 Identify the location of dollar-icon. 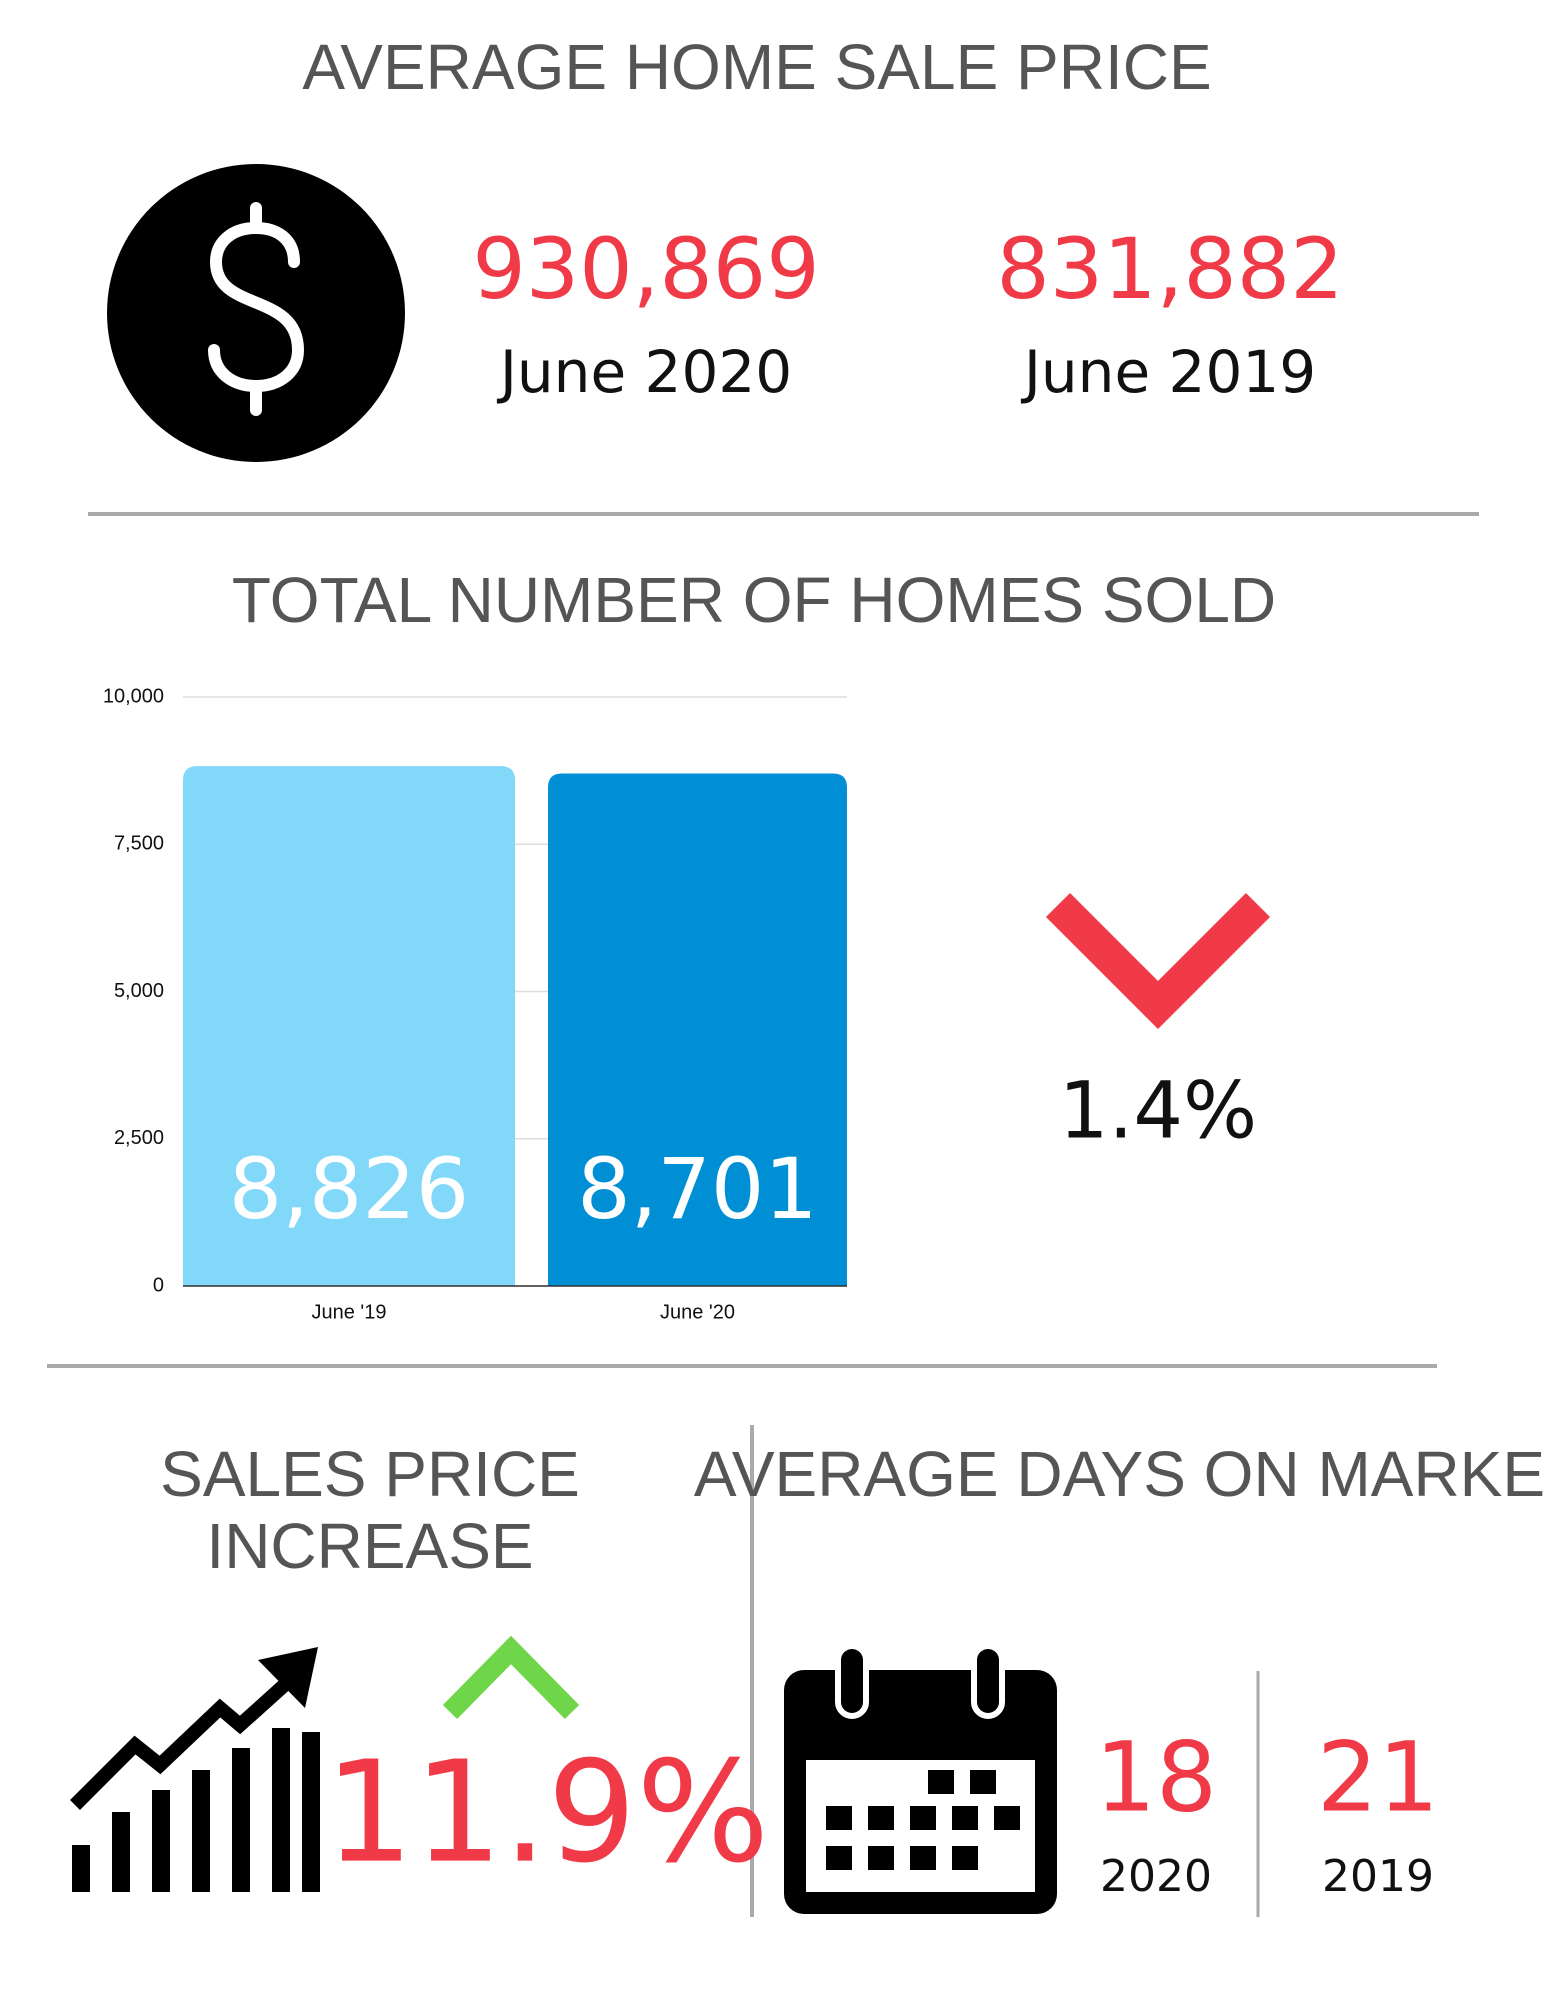
(256, 313).